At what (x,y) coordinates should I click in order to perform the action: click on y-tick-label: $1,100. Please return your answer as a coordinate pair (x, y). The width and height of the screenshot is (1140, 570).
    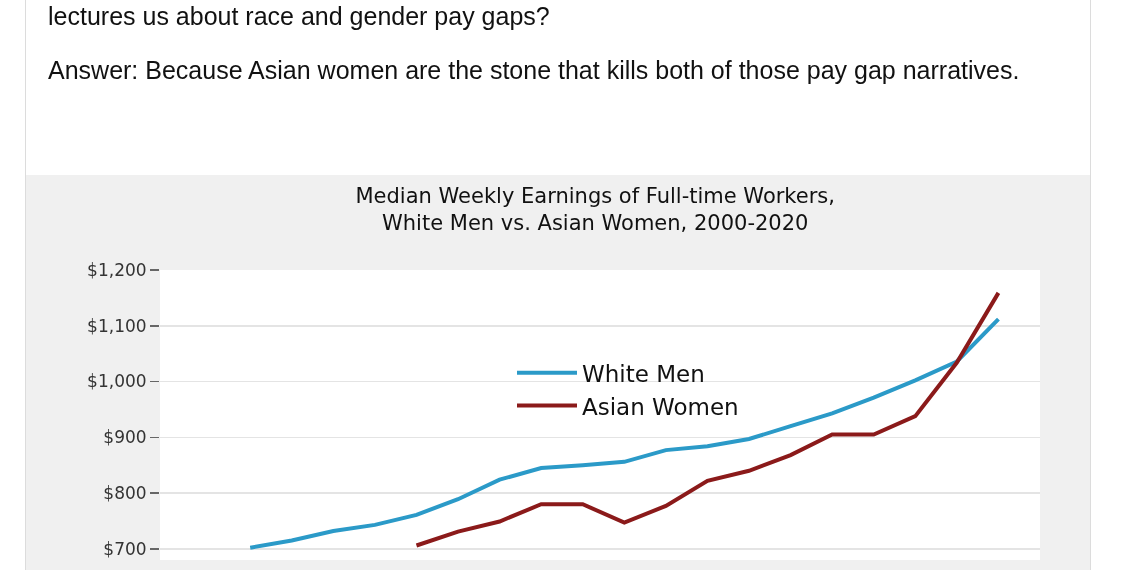
    Looking at the image, I should click on (117, 325).